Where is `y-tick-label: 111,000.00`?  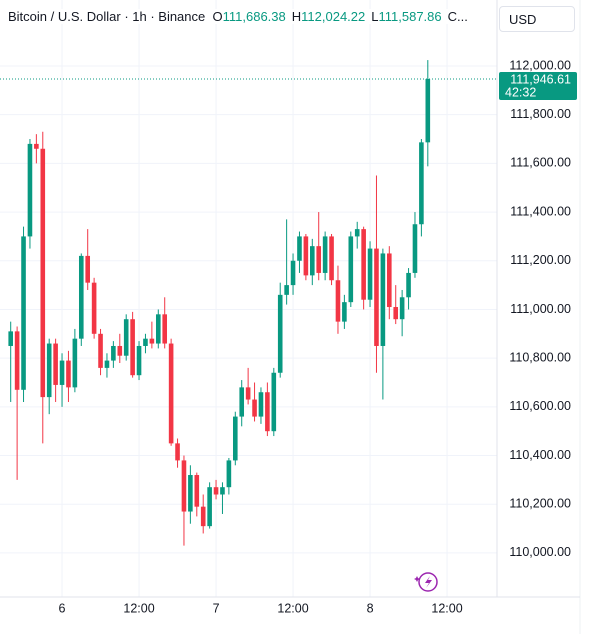 y-tick-label: 111,000.00 is located at coordinates (540, 309).